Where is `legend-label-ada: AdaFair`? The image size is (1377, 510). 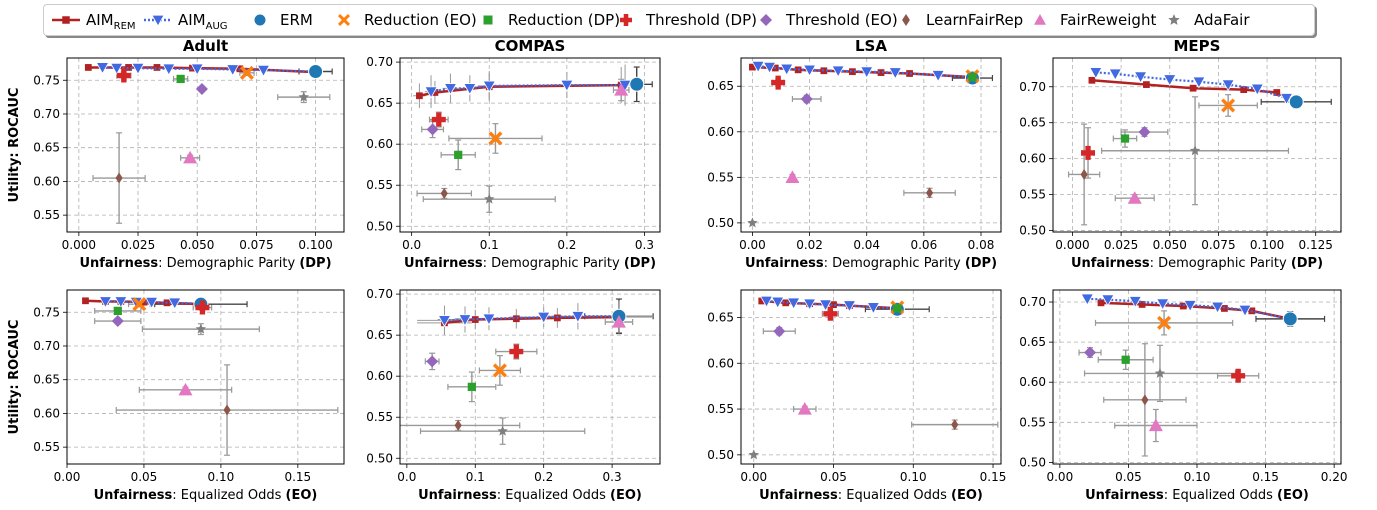 legend-label-ada: AdaFair is located at coordinates (1222, 20).